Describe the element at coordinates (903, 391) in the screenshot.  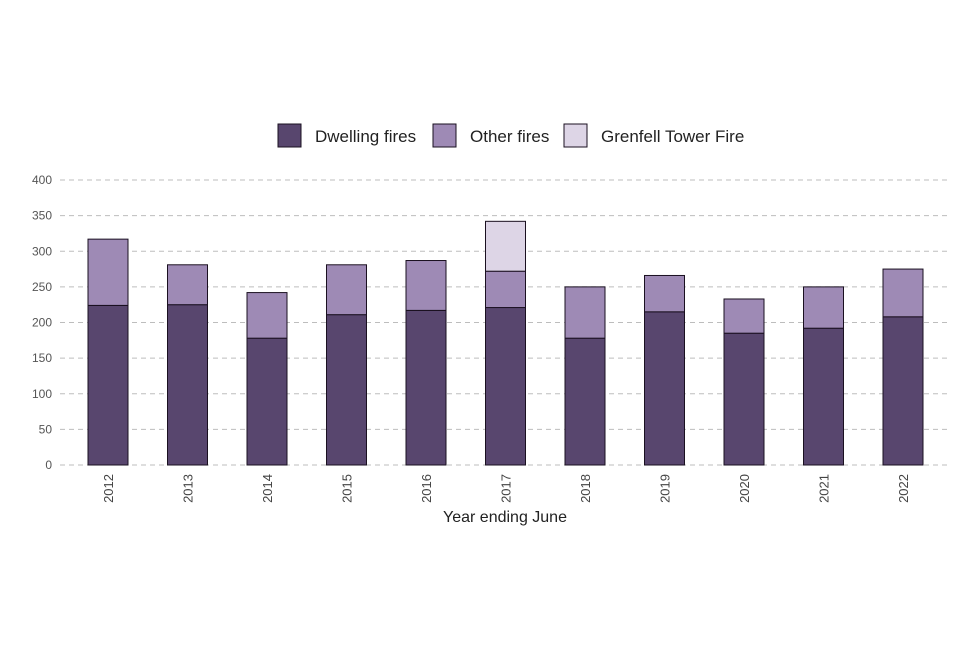
I see `bar-dwelling-fires-2022` at that location.